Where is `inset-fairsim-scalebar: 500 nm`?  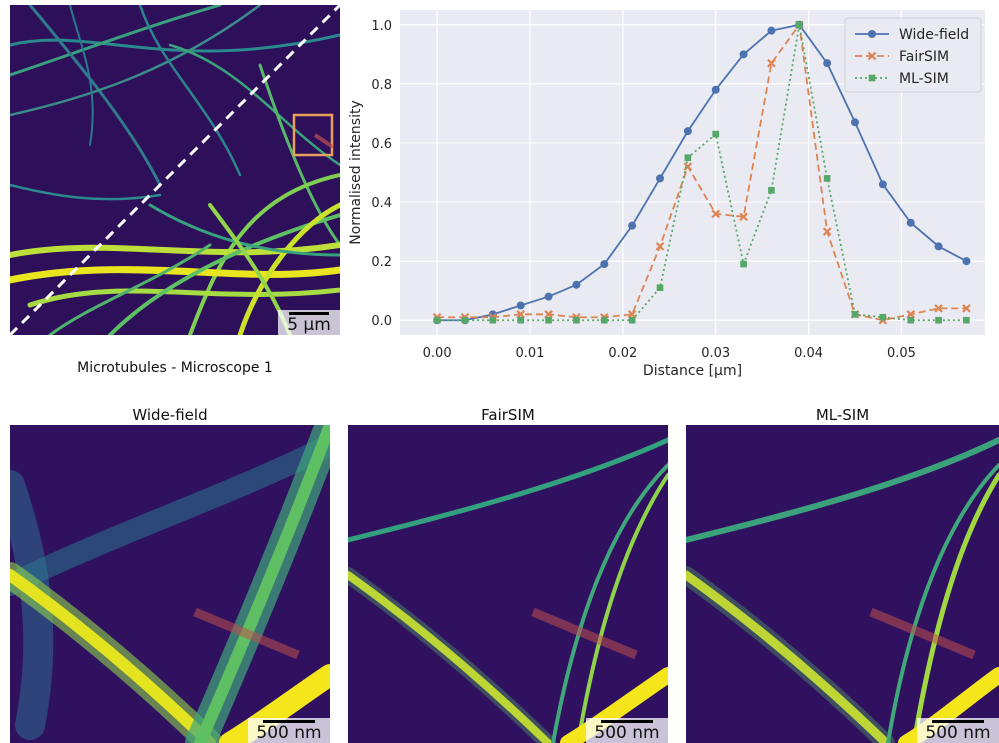 inset-fairsim-scalebar: 500 nm is located at coordinates (627, 730).